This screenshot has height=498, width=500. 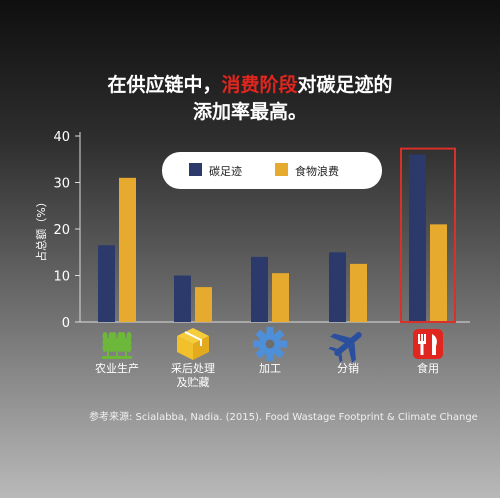 What do you see at coordinates (164, 85) in the screenshot?
I see `title-text-a: 在供应链中，` at bounding box center [164, 85].